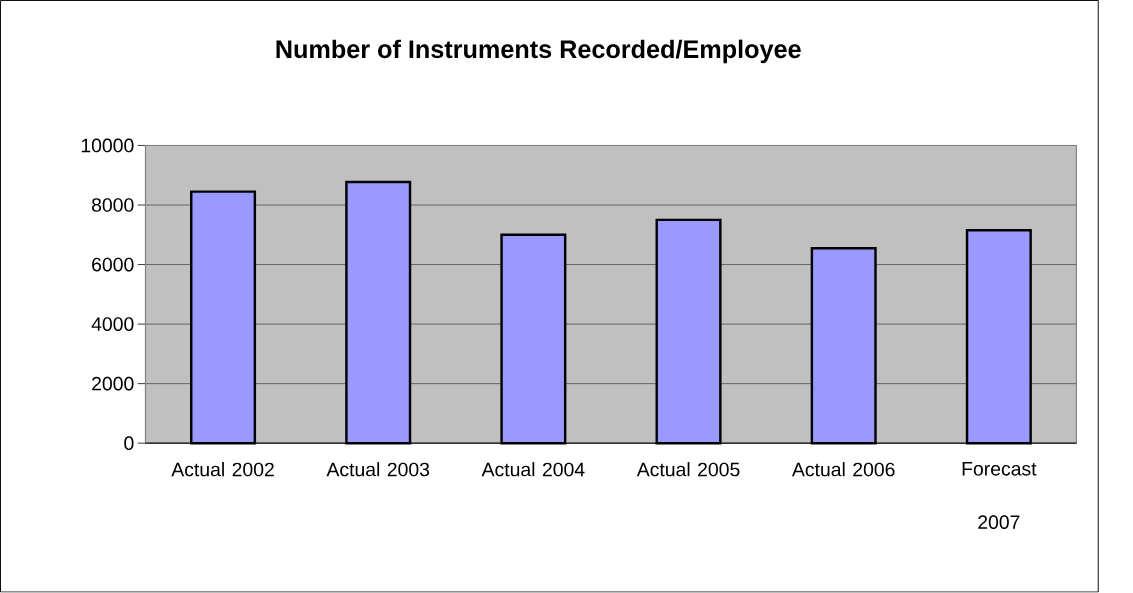  Describe the element at coordinates (113, 384) in the screenshot. I see `y-tick-label: 2000` at that location.